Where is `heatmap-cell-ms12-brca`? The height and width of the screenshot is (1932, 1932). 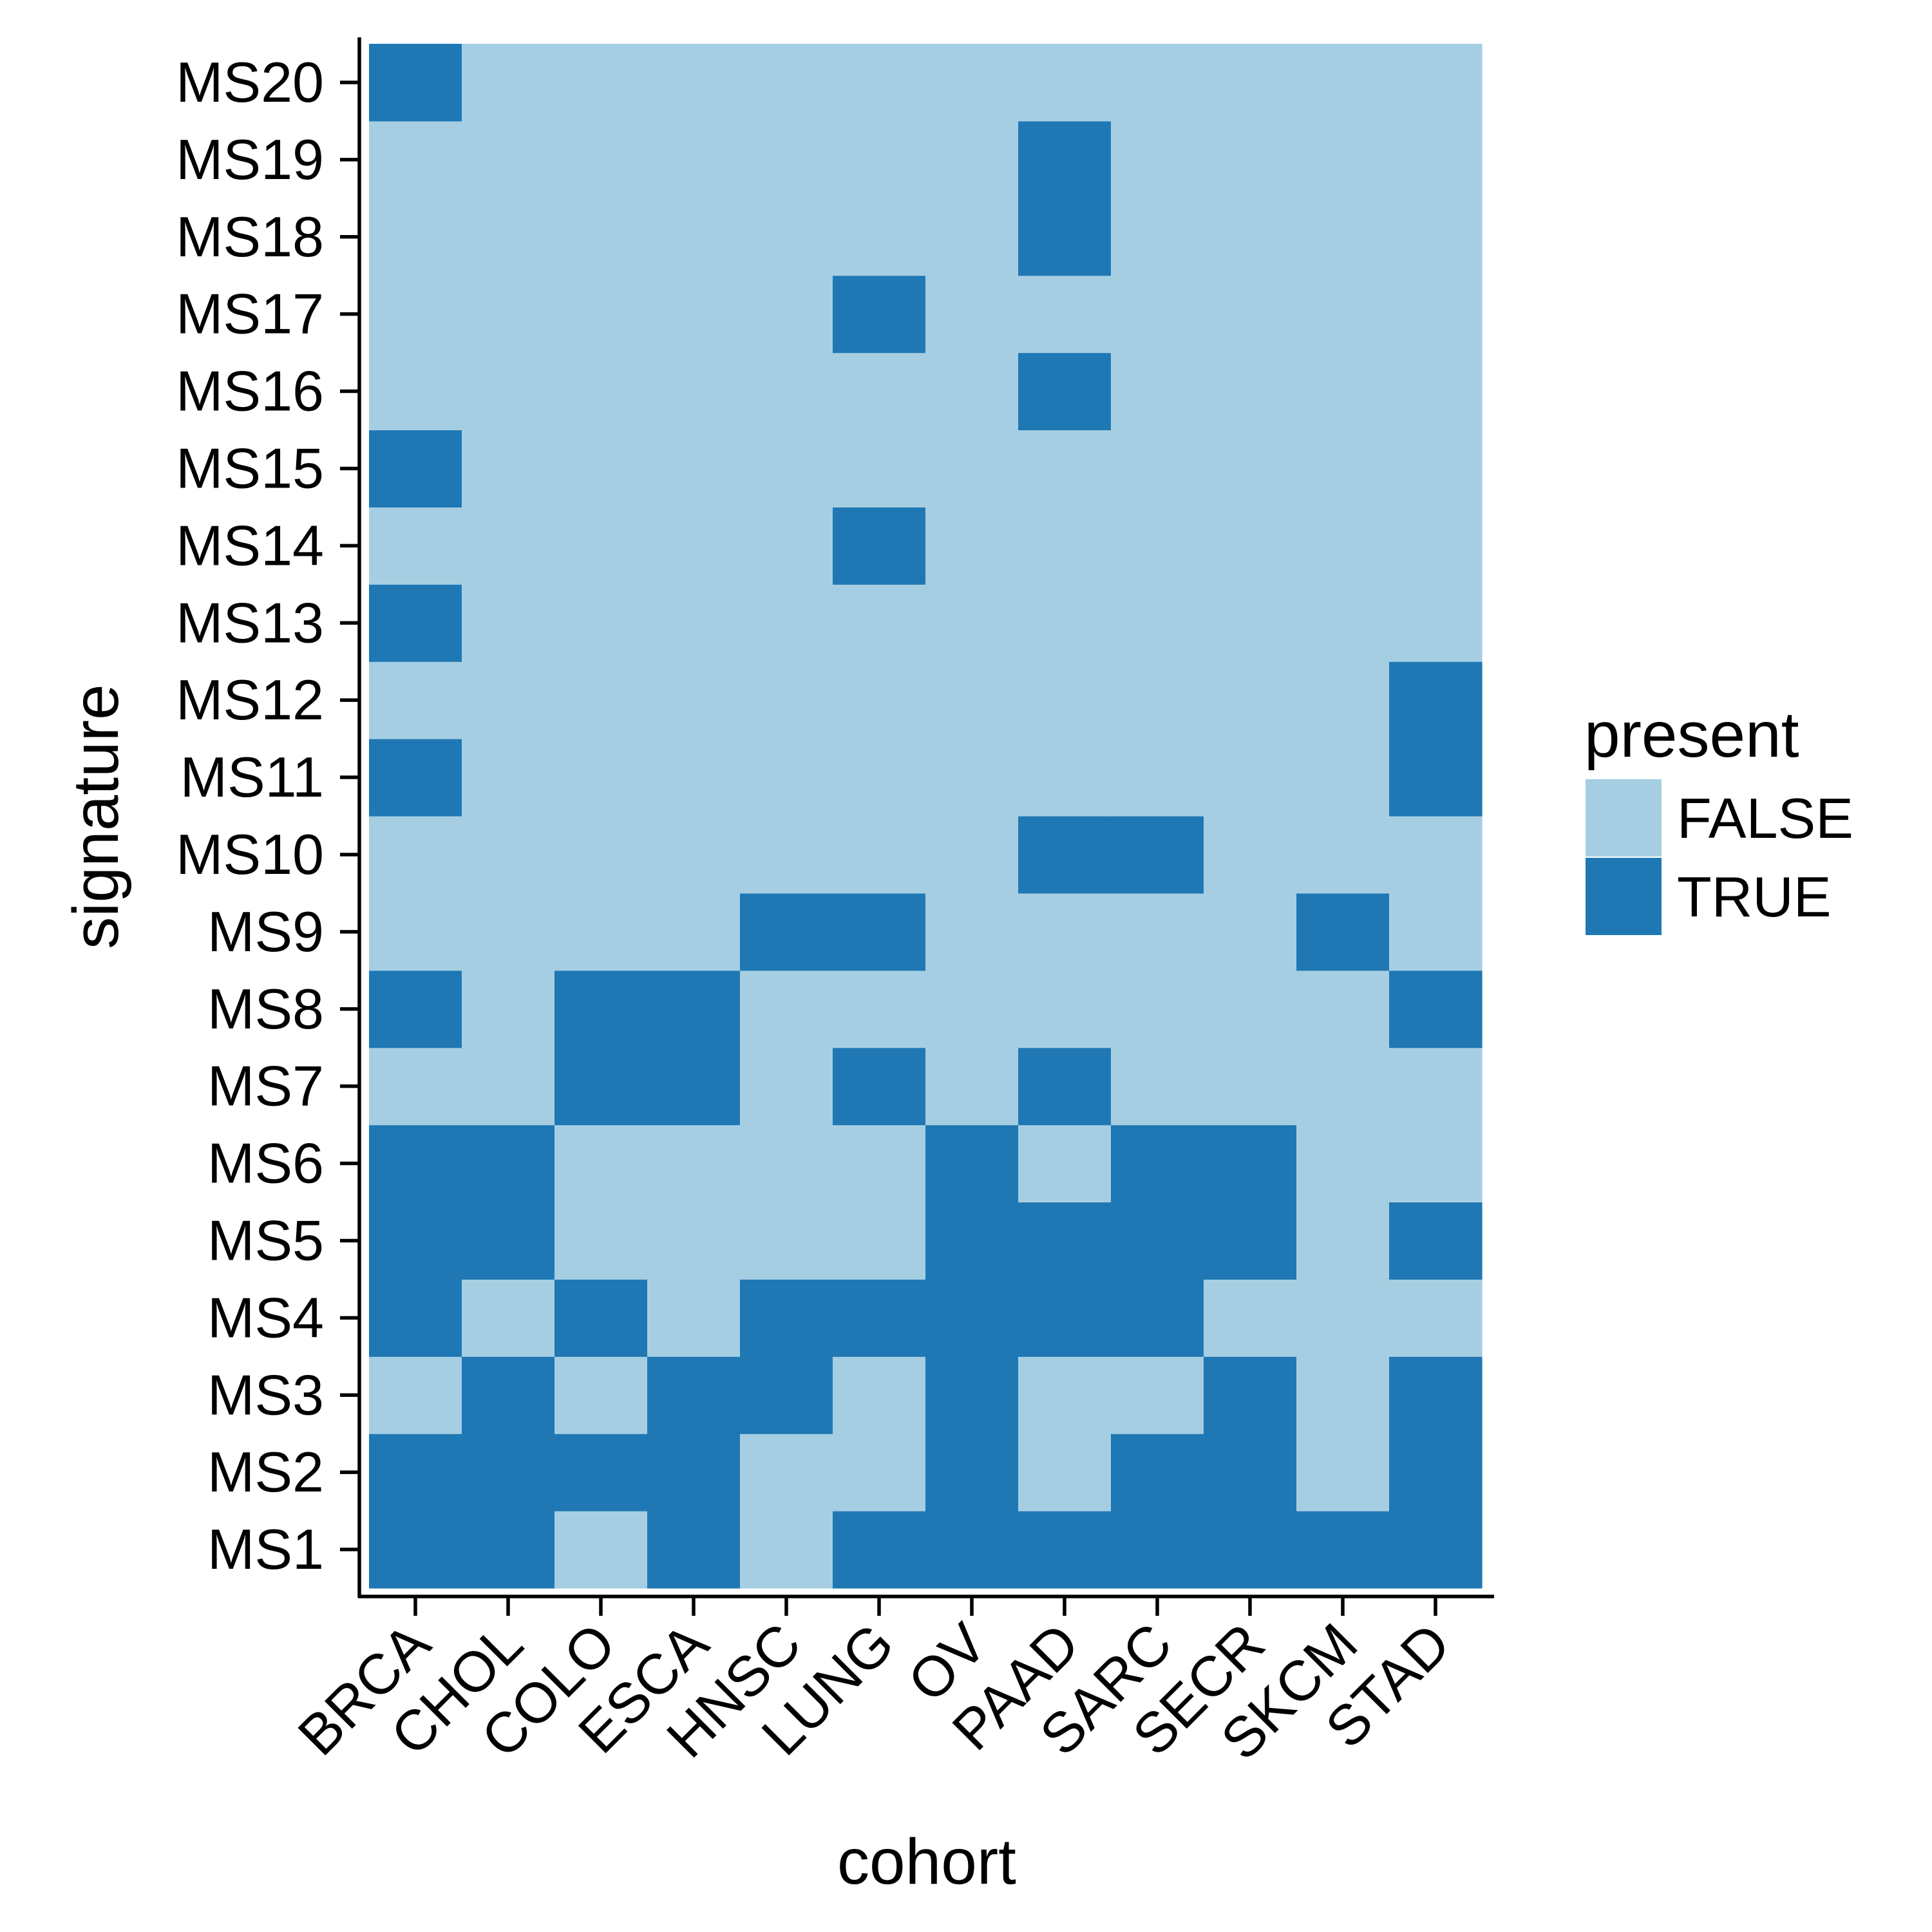 heatmap-cell-ms12-brca is located at coordinates (415, 700).